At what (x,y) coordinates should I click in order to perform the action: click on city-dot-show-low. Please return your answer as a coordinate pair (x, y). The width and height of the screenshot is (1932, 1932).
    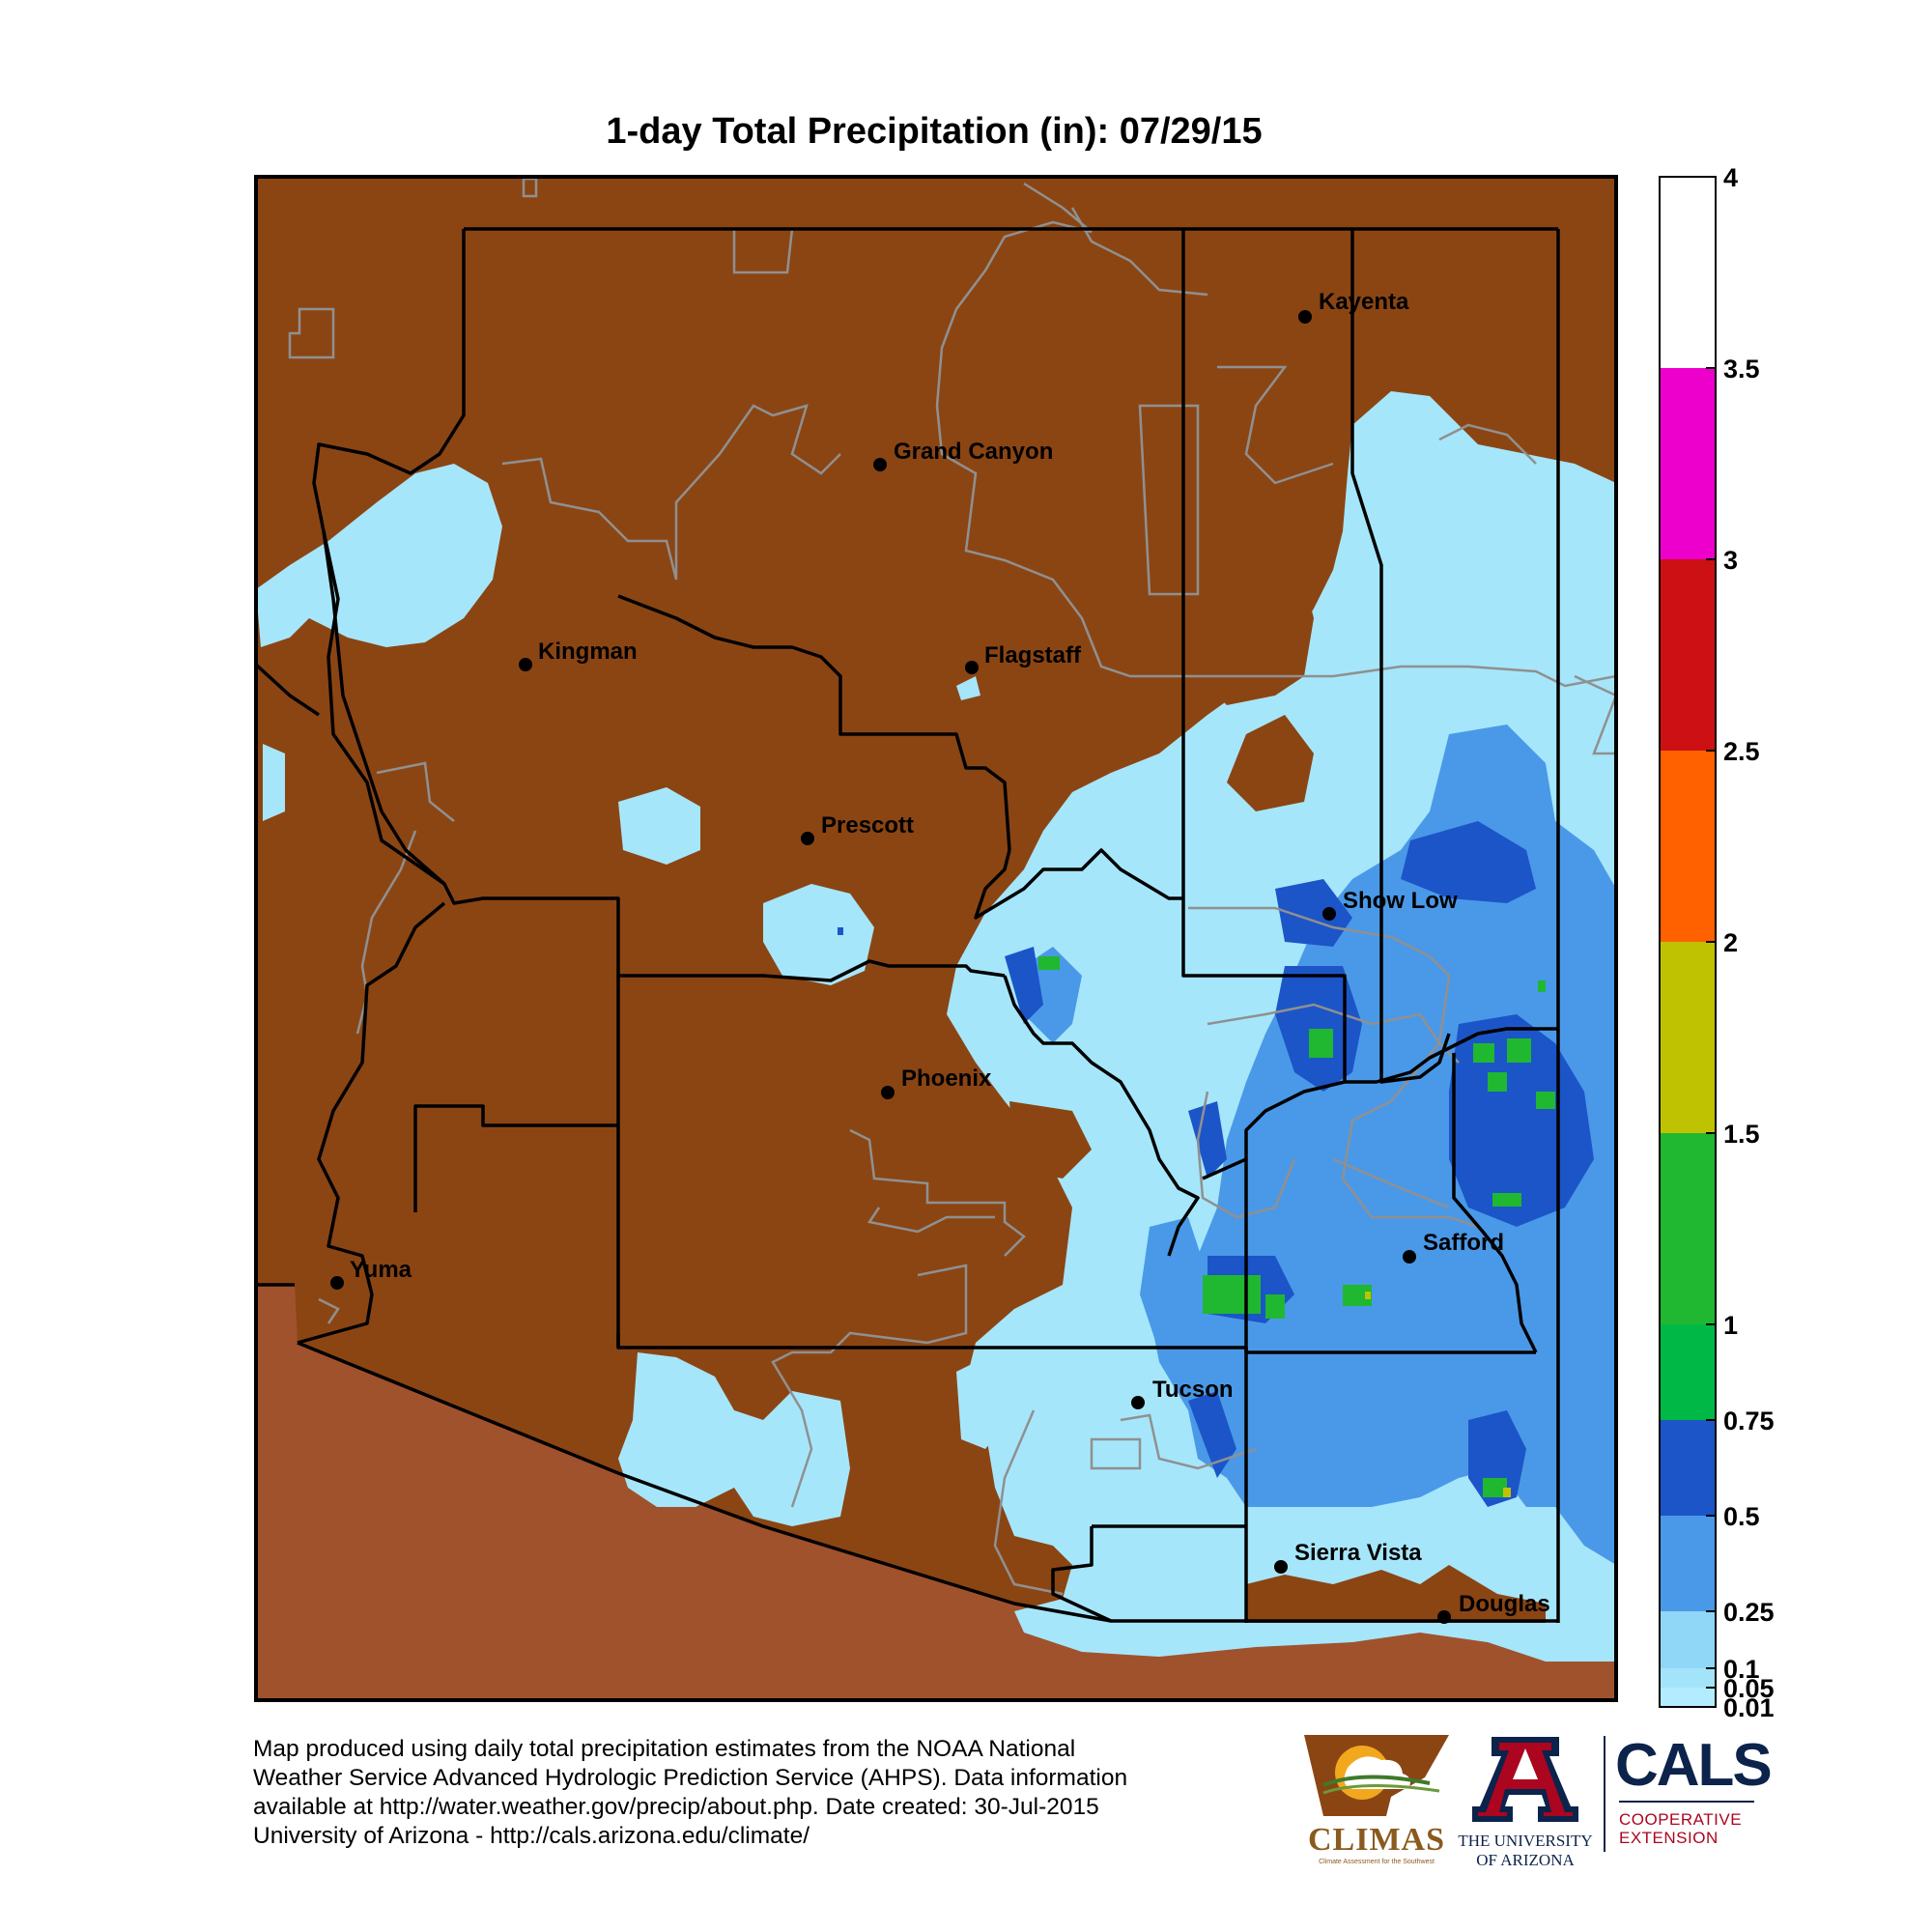
    Looking at the image, I should click on (1329, 914).